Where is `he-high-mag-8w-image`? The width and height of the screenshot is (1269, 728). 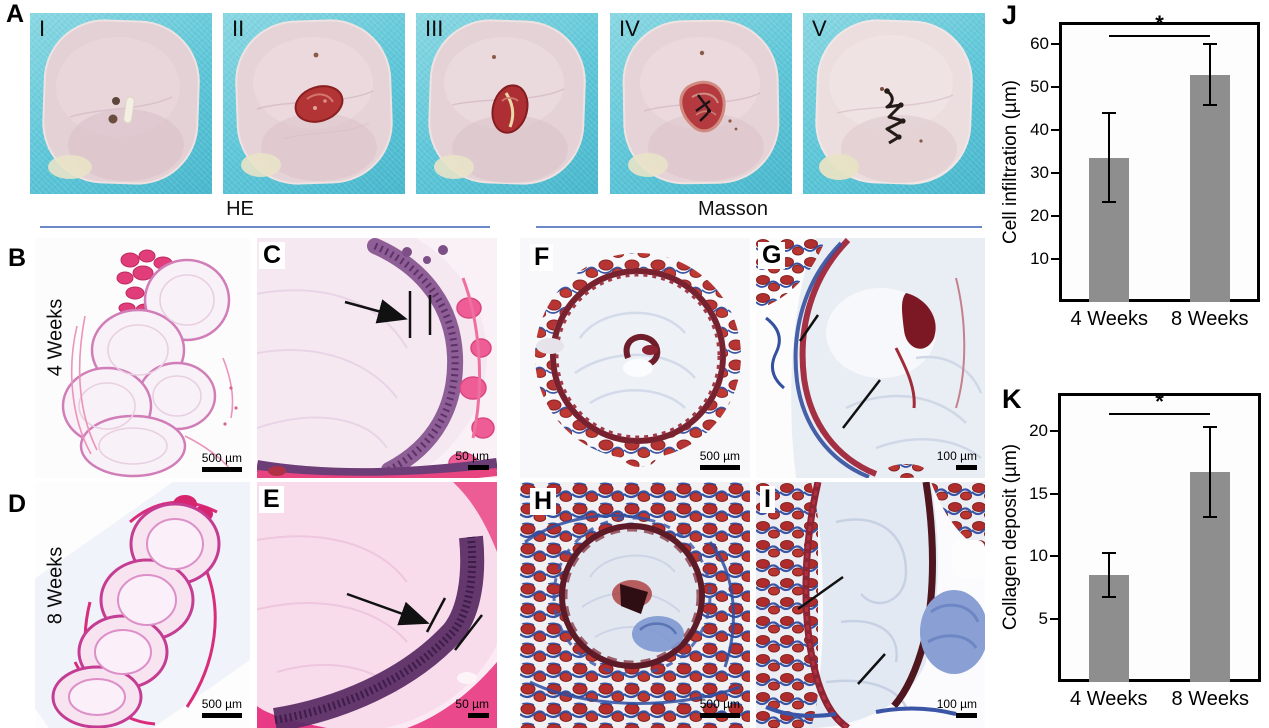 he-high-mag-8w-image is located at coordinates (377, 605).